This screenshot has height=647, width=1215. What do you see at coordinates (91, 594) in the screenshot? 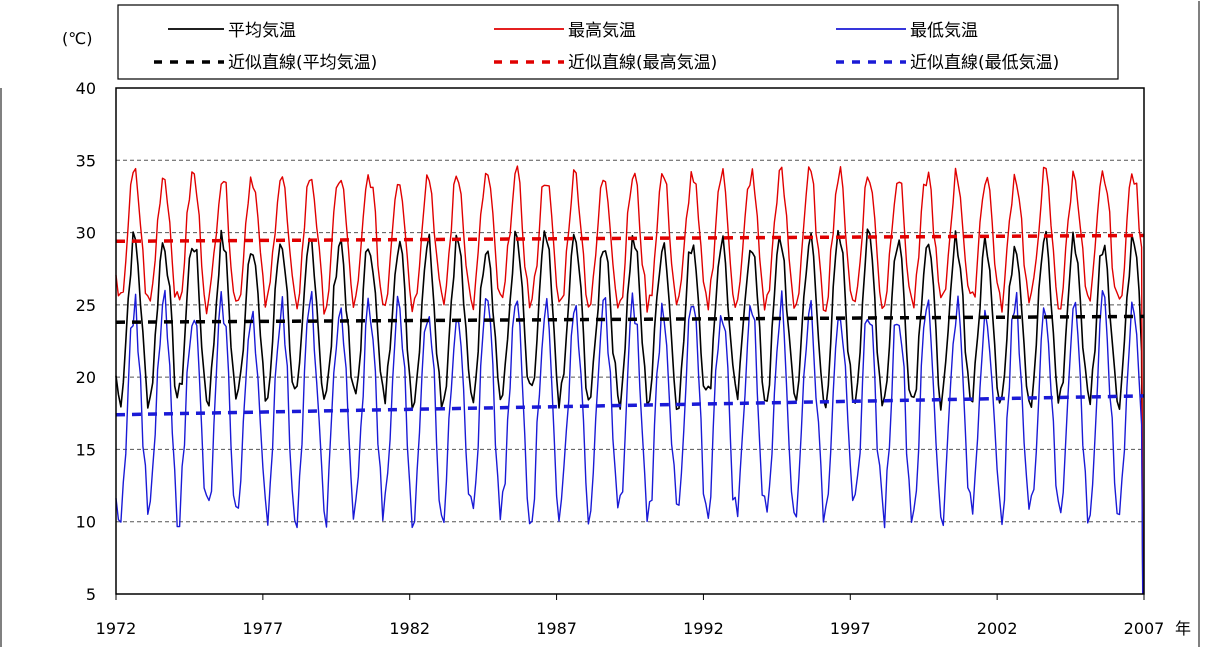
I see `y-tick-label: 5` at bounding box center [91, 594].